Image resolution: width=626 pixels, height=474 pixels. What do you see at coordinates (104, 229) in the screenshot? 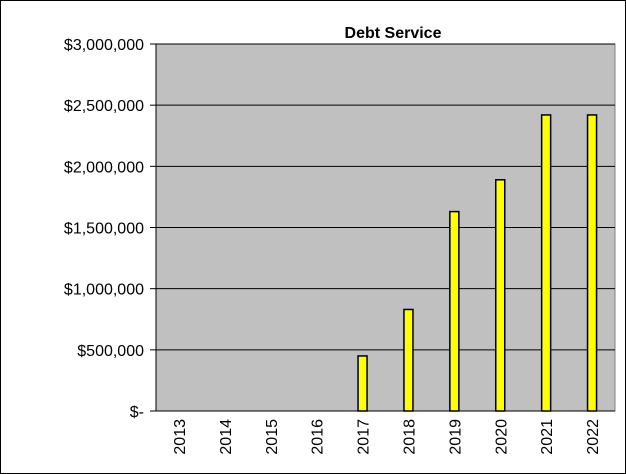
I see `y-tick-label: $1,500,000` at bounding box center [104, 229].